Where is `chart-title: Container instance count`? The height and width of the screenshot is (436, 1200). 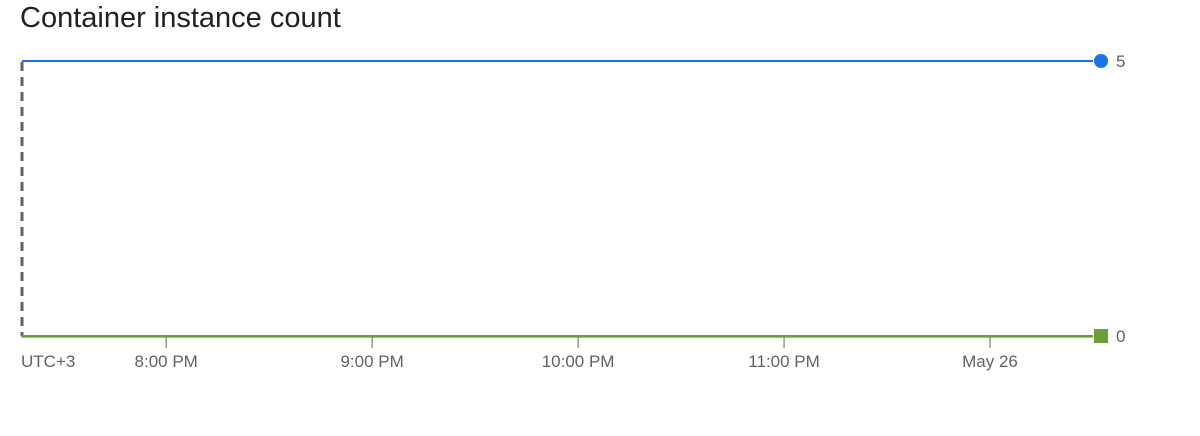 chart-title: Container instance count is located at coordinates (180, 18).